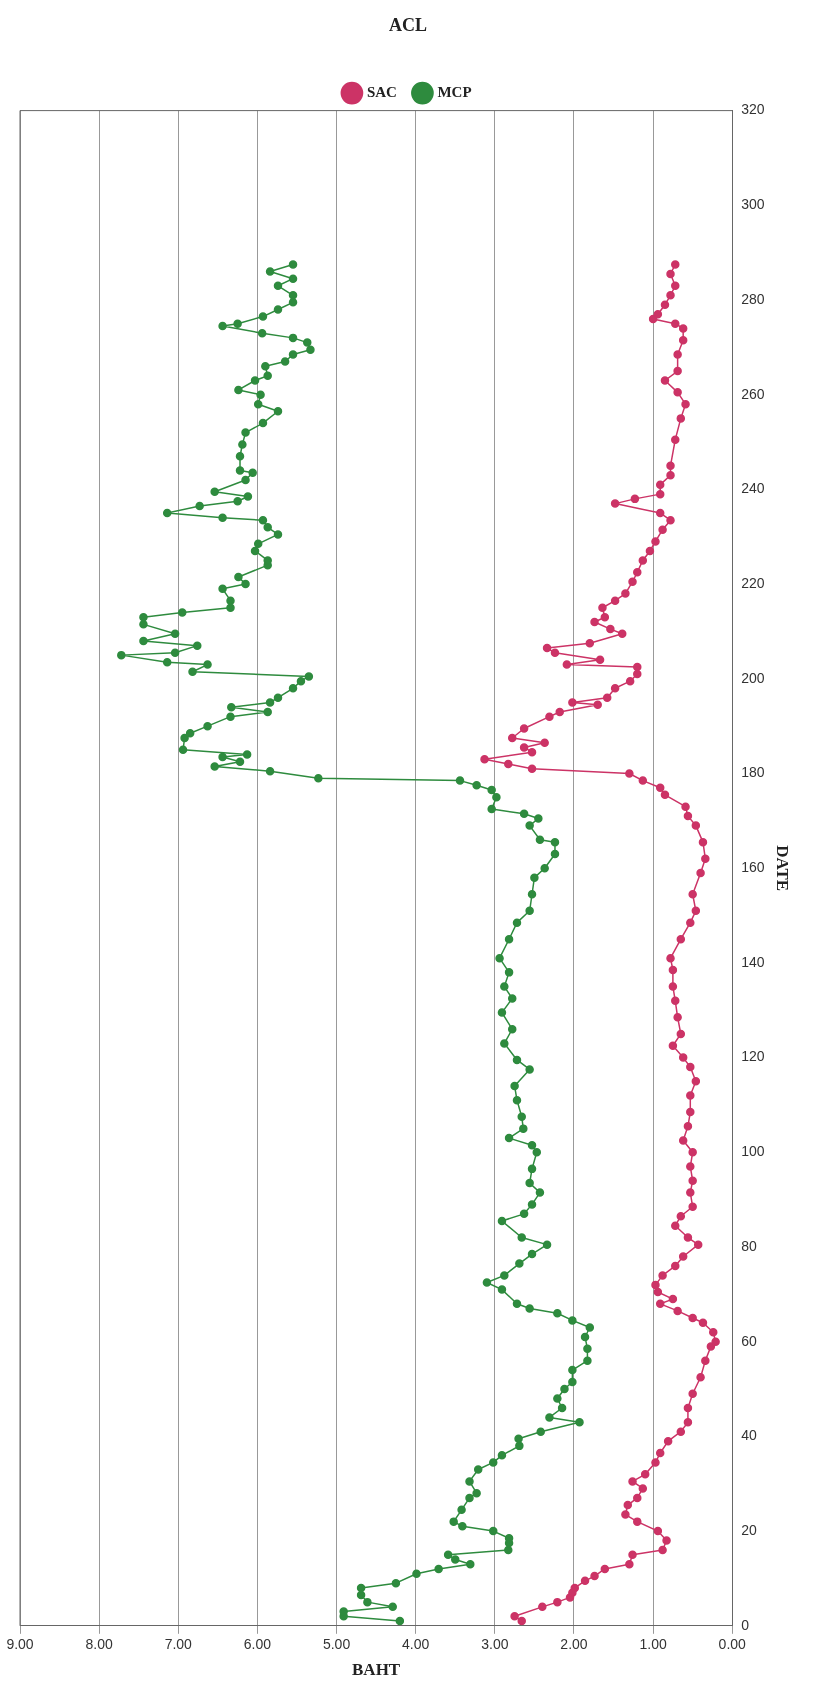  I want to click on y-tick-label: 40, so click(749, 1435).